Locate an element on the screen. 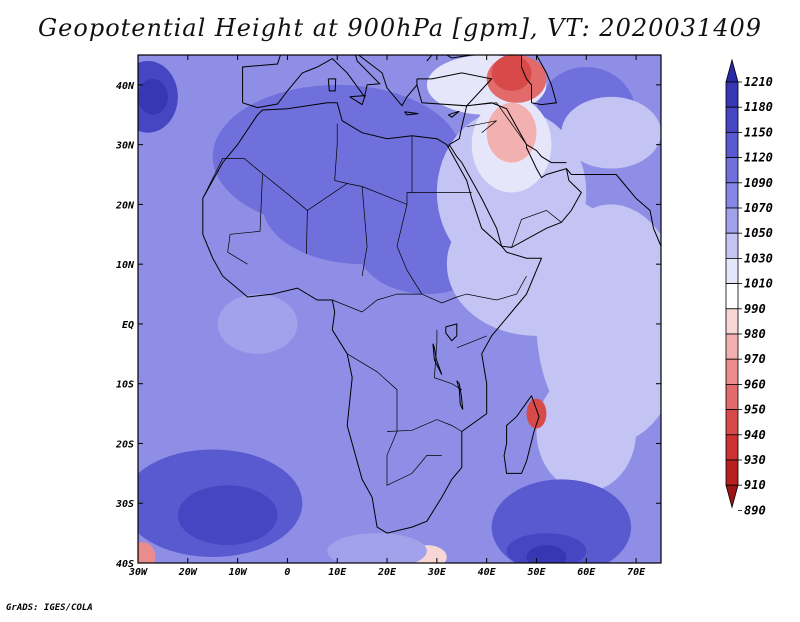 This screenshot has width=800, height=622. lake-victoria is located at coordinates (451, 332).